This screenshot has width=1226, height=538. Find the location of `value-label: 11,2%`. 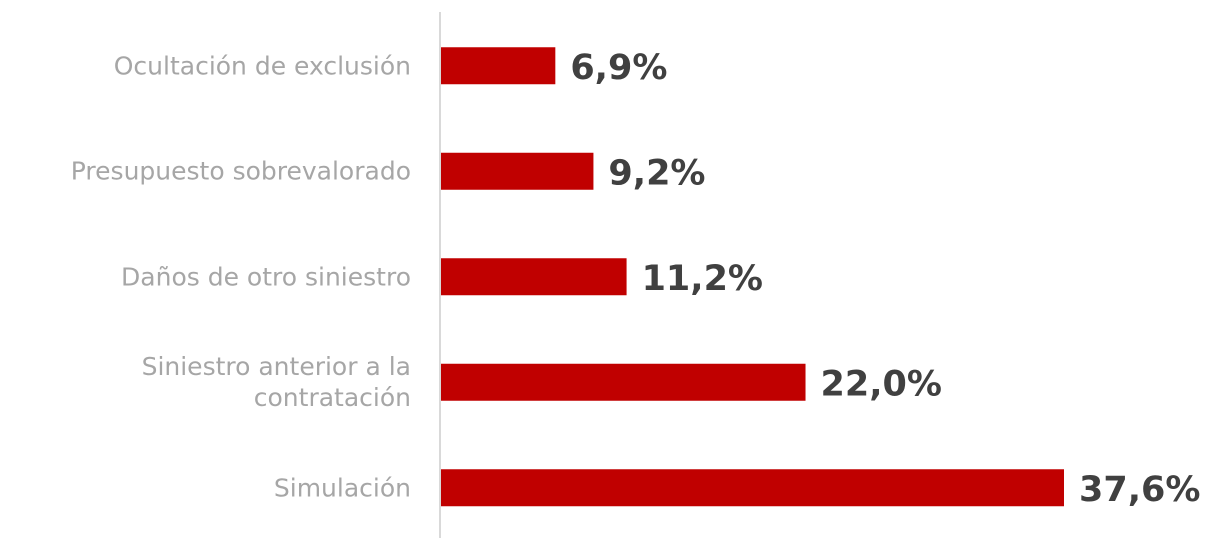

value-label: 11,2% is located at coordinates (702, 279).